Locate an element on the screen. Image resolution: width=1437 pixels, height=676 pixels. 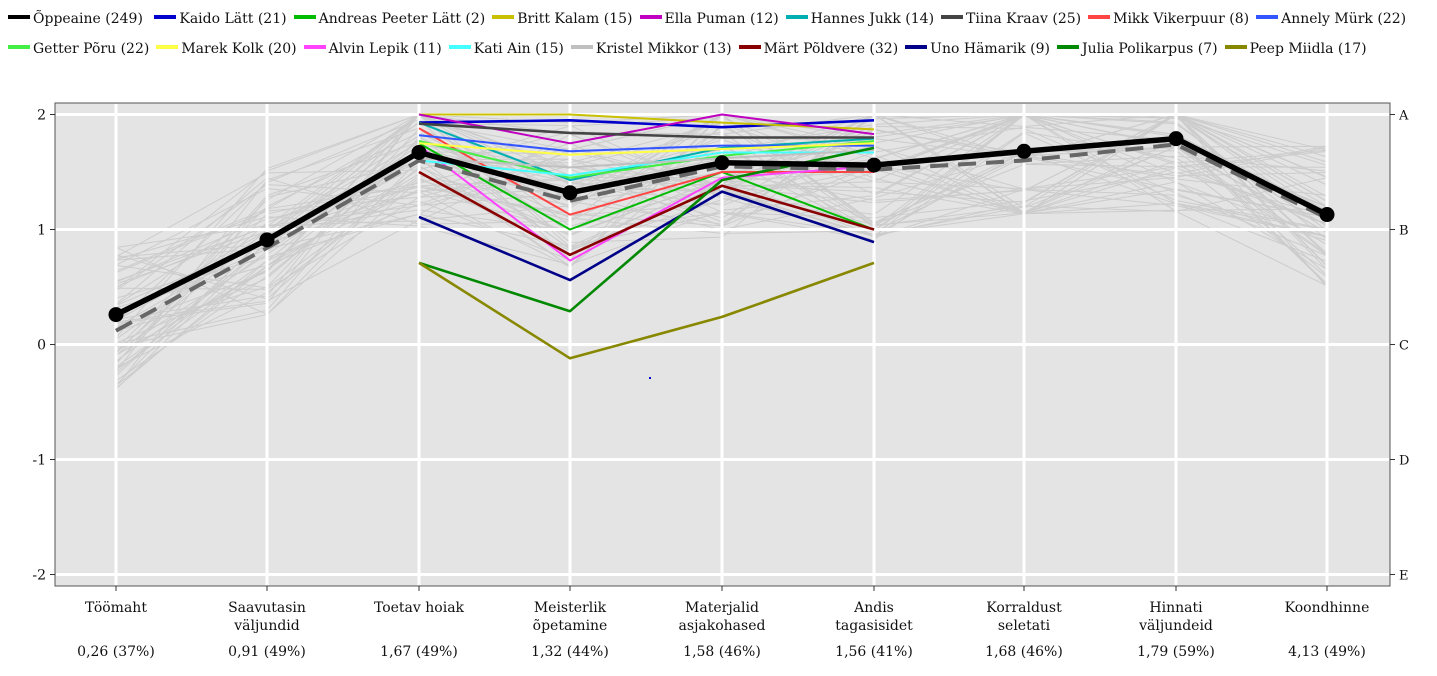
legend-item: Marek Kolk (20) is located at coordinates (226, 49).